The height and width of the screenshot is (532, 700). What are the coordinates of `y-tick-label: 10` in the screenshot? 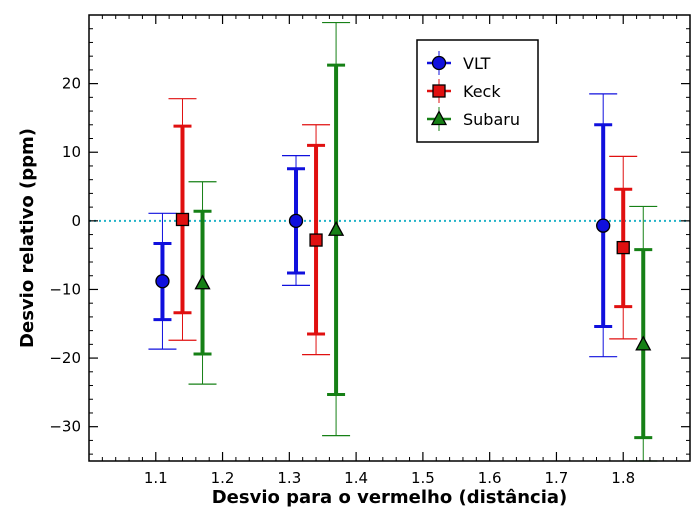 It's located at (71, 152).